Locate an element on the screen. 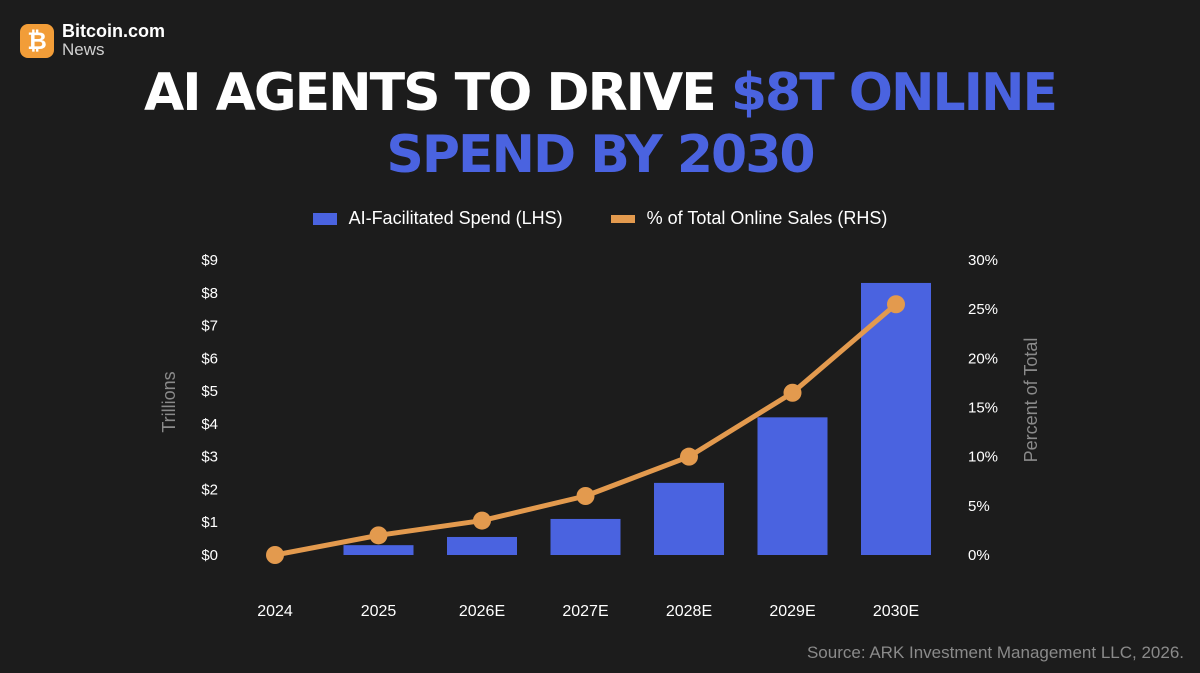  left-tick-label: $4 is located at coordinates (209, 424).